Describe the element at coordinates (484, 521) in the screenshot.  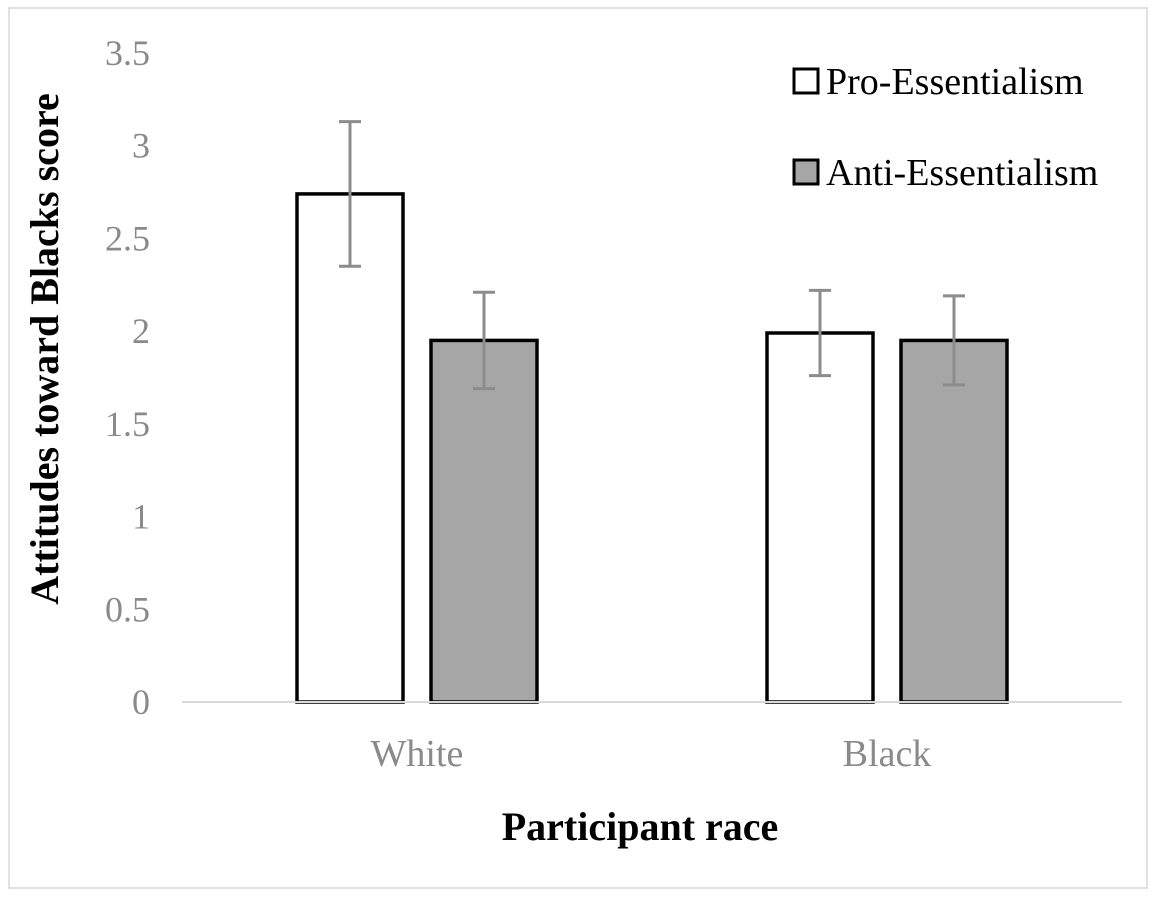
I see `bar-anti-essentialism-white` at that location.